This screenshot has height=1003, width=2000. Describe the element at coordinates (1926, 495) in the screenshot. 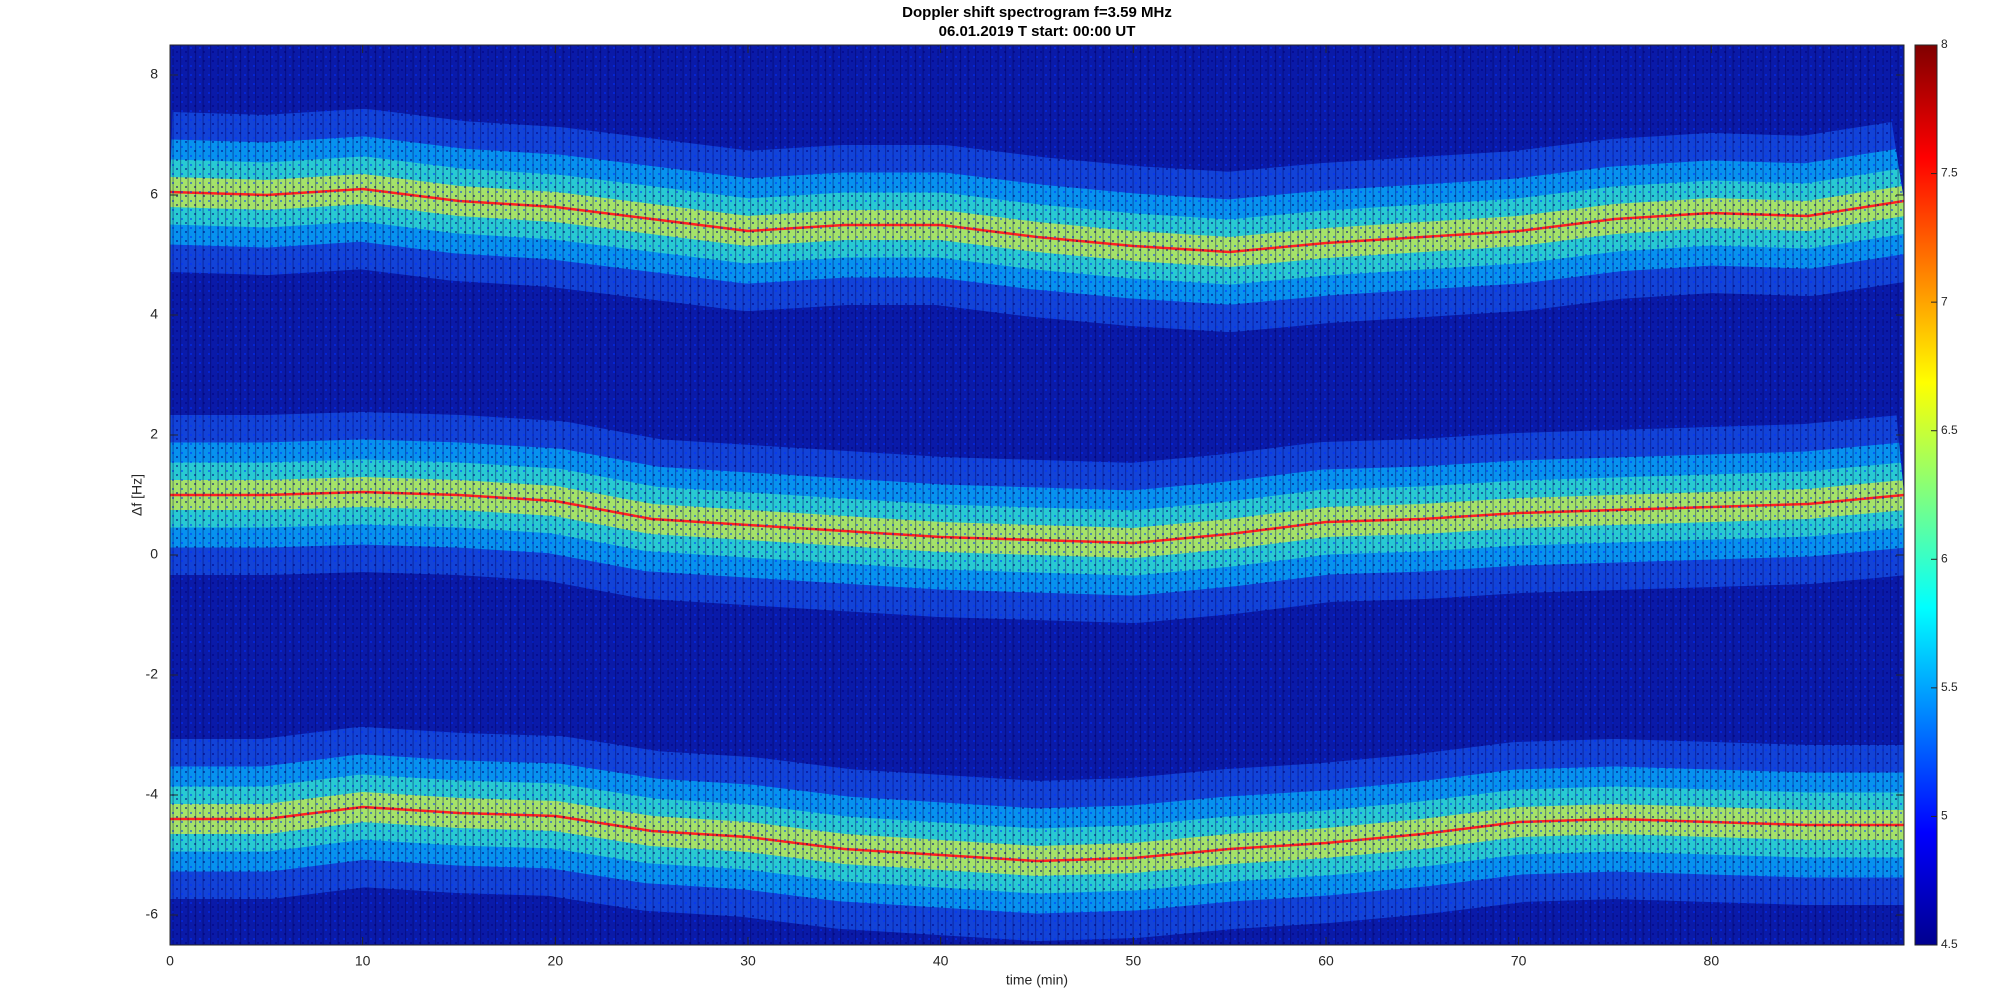

I see `colorbar` at that location.